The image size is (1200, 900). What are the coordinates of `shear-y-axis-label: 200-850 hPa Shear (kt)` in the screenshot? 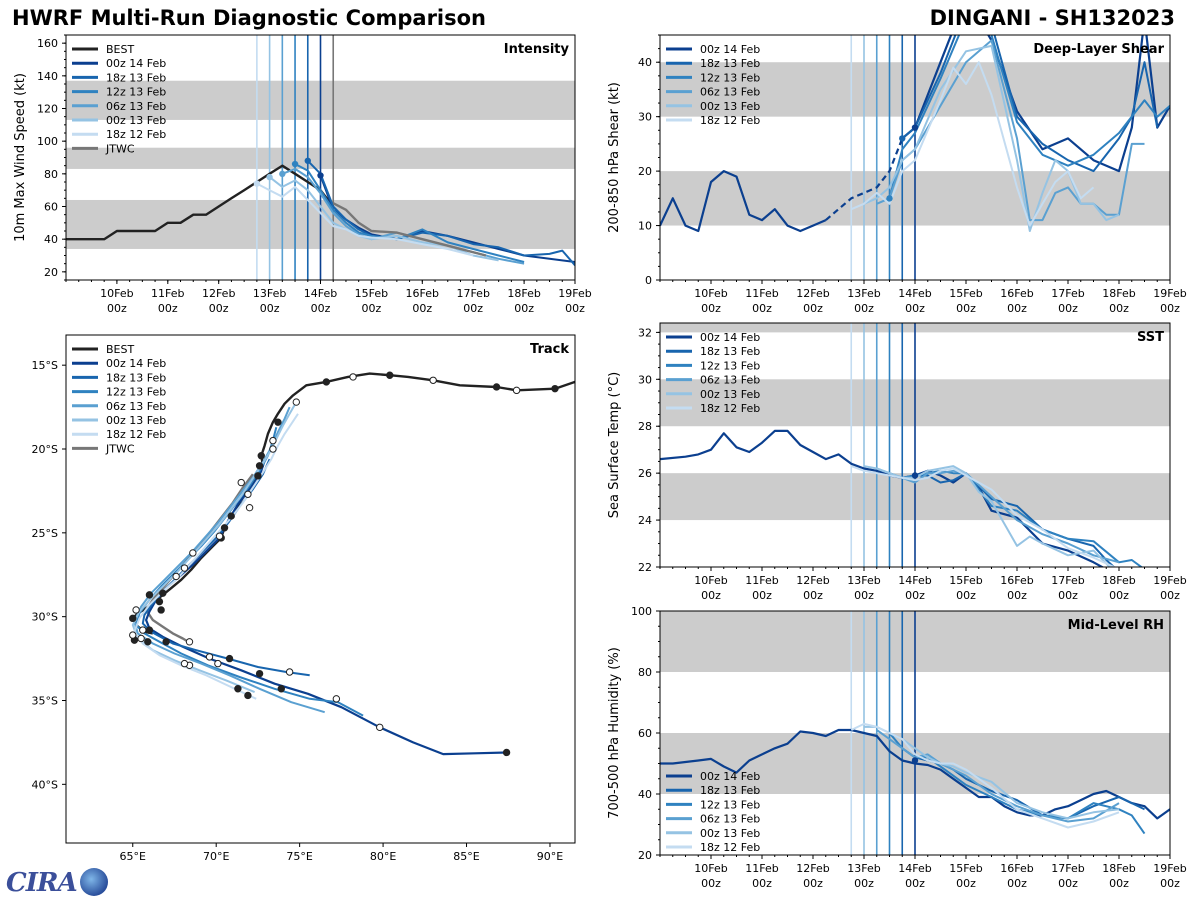 It's located at (614, 157).